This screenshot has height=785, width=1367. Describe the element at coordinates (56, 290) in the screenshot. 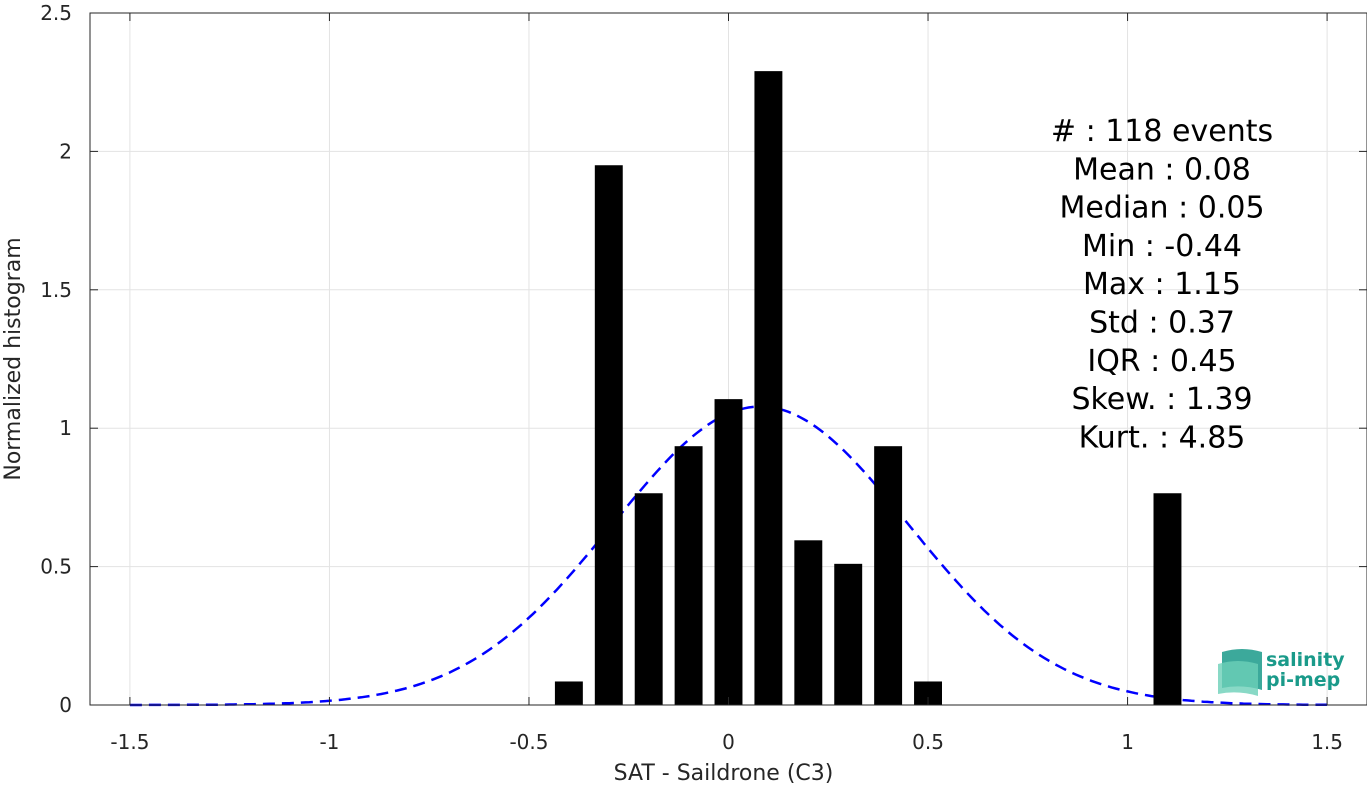

I see `y-tick-label: 1.5` at that location.